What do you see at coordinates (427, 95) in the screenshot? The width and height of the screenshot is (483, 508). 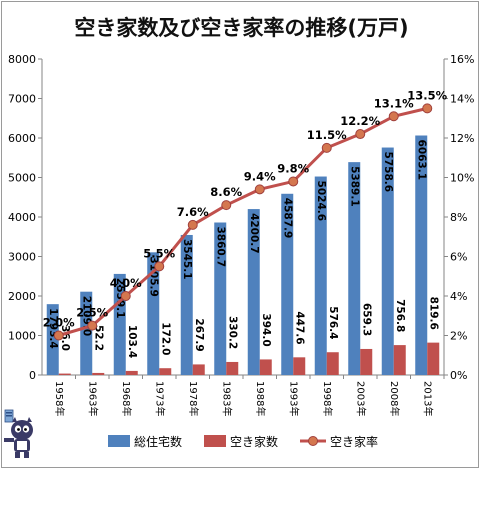 I see `label-vacancy-rate: 13.5%` at bounding box center [427, 95].